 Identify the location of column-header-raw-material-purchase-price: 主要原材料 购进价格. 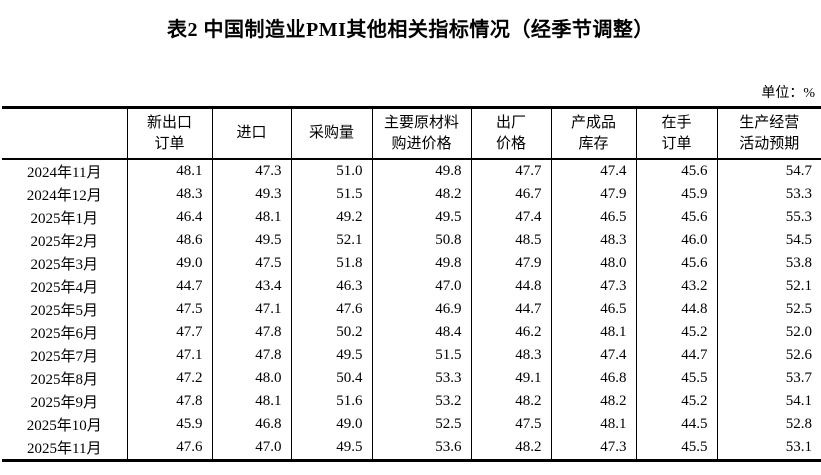
(422, 133).